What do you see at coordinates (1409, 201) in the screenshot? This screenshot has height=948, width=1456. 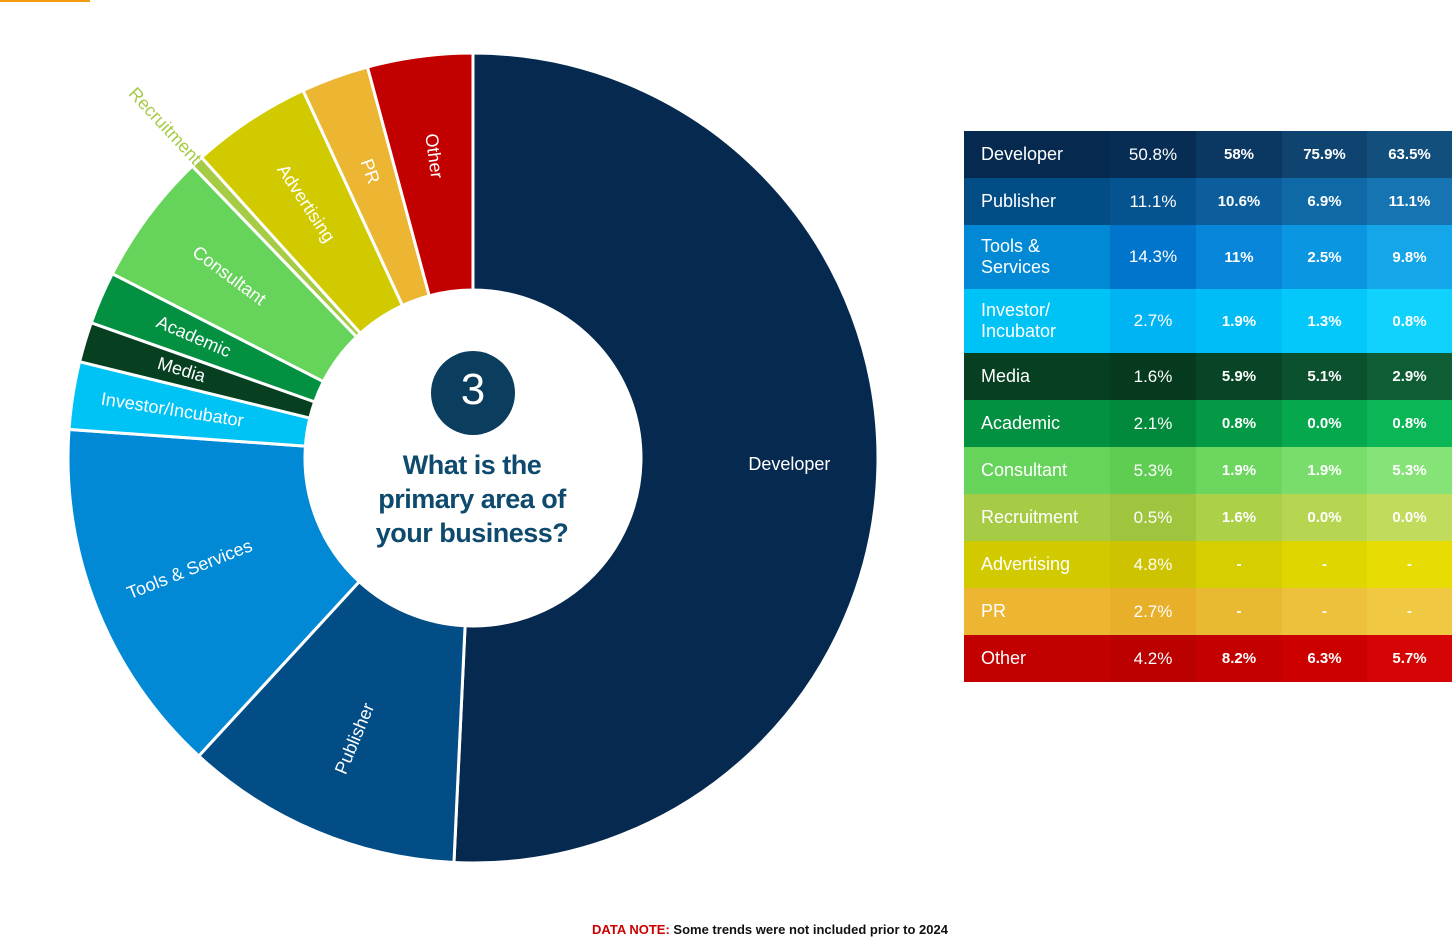 I see `cell-2018: 11.1%` at bounding box center [1409, 201].